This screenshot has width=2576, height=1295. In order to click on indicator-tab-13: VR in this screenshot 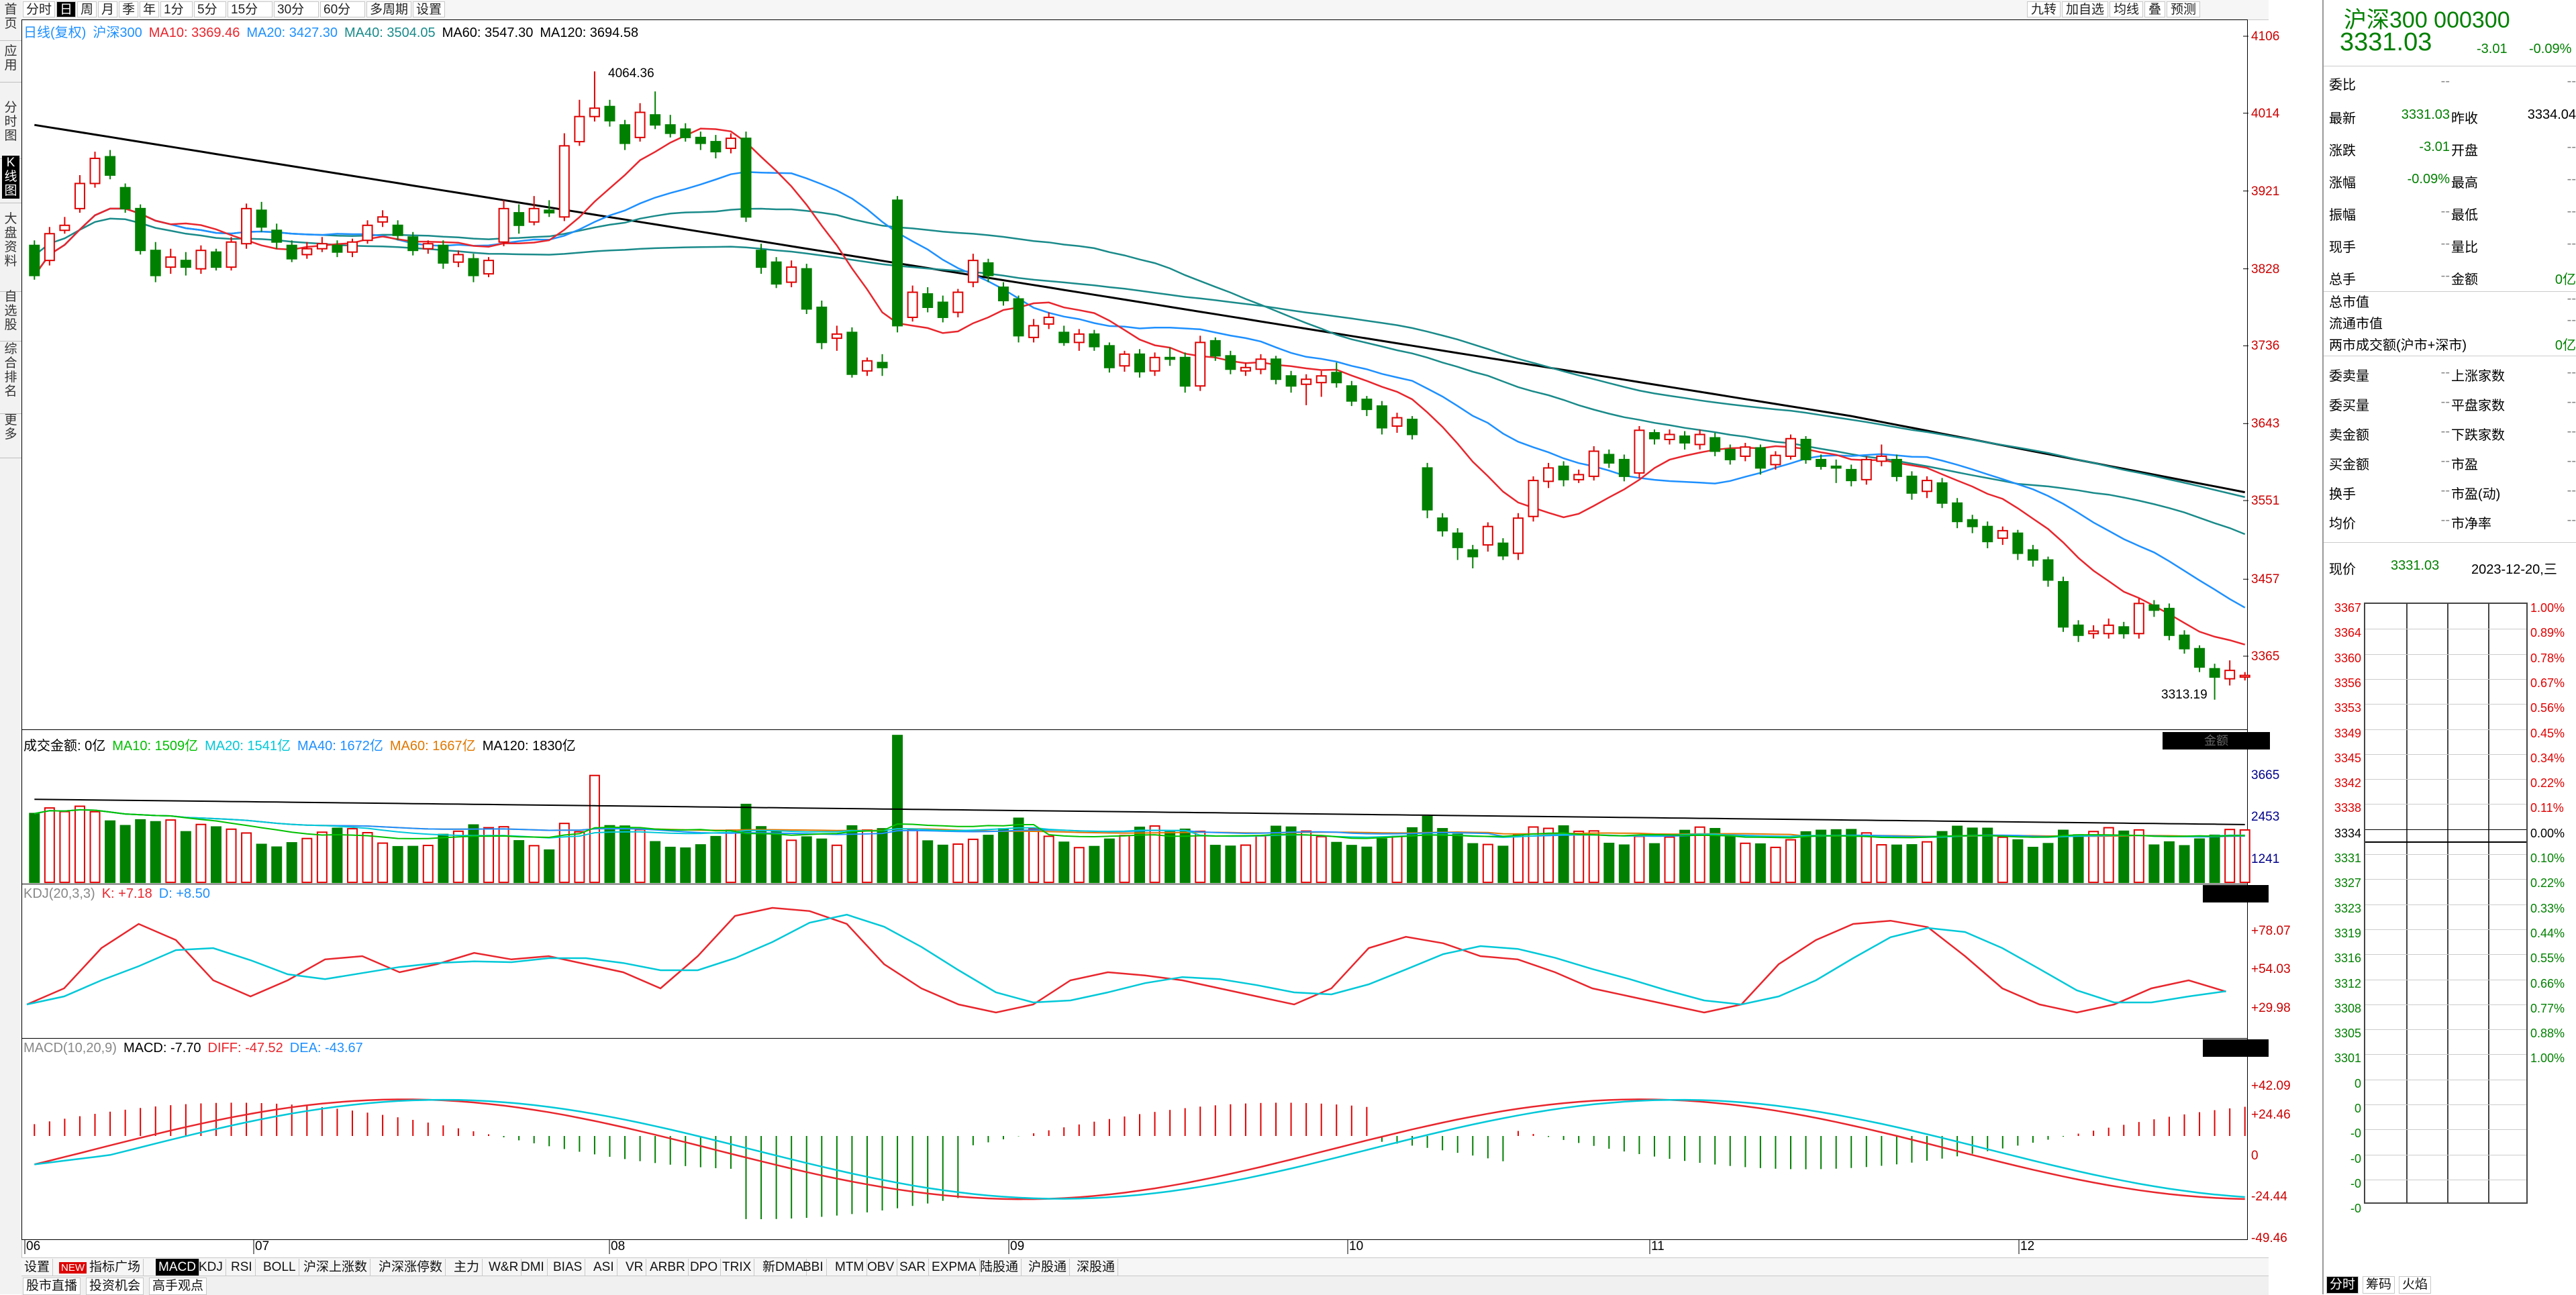, I will do `click(635, 1267)`.